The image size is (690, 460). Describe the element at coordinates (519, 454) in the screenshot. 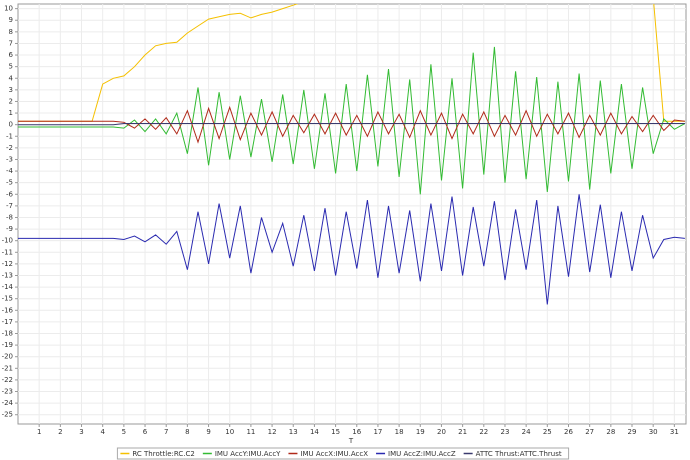

I see `legend-label: ATTC Thrust:ATTC.Thrust` at that location.